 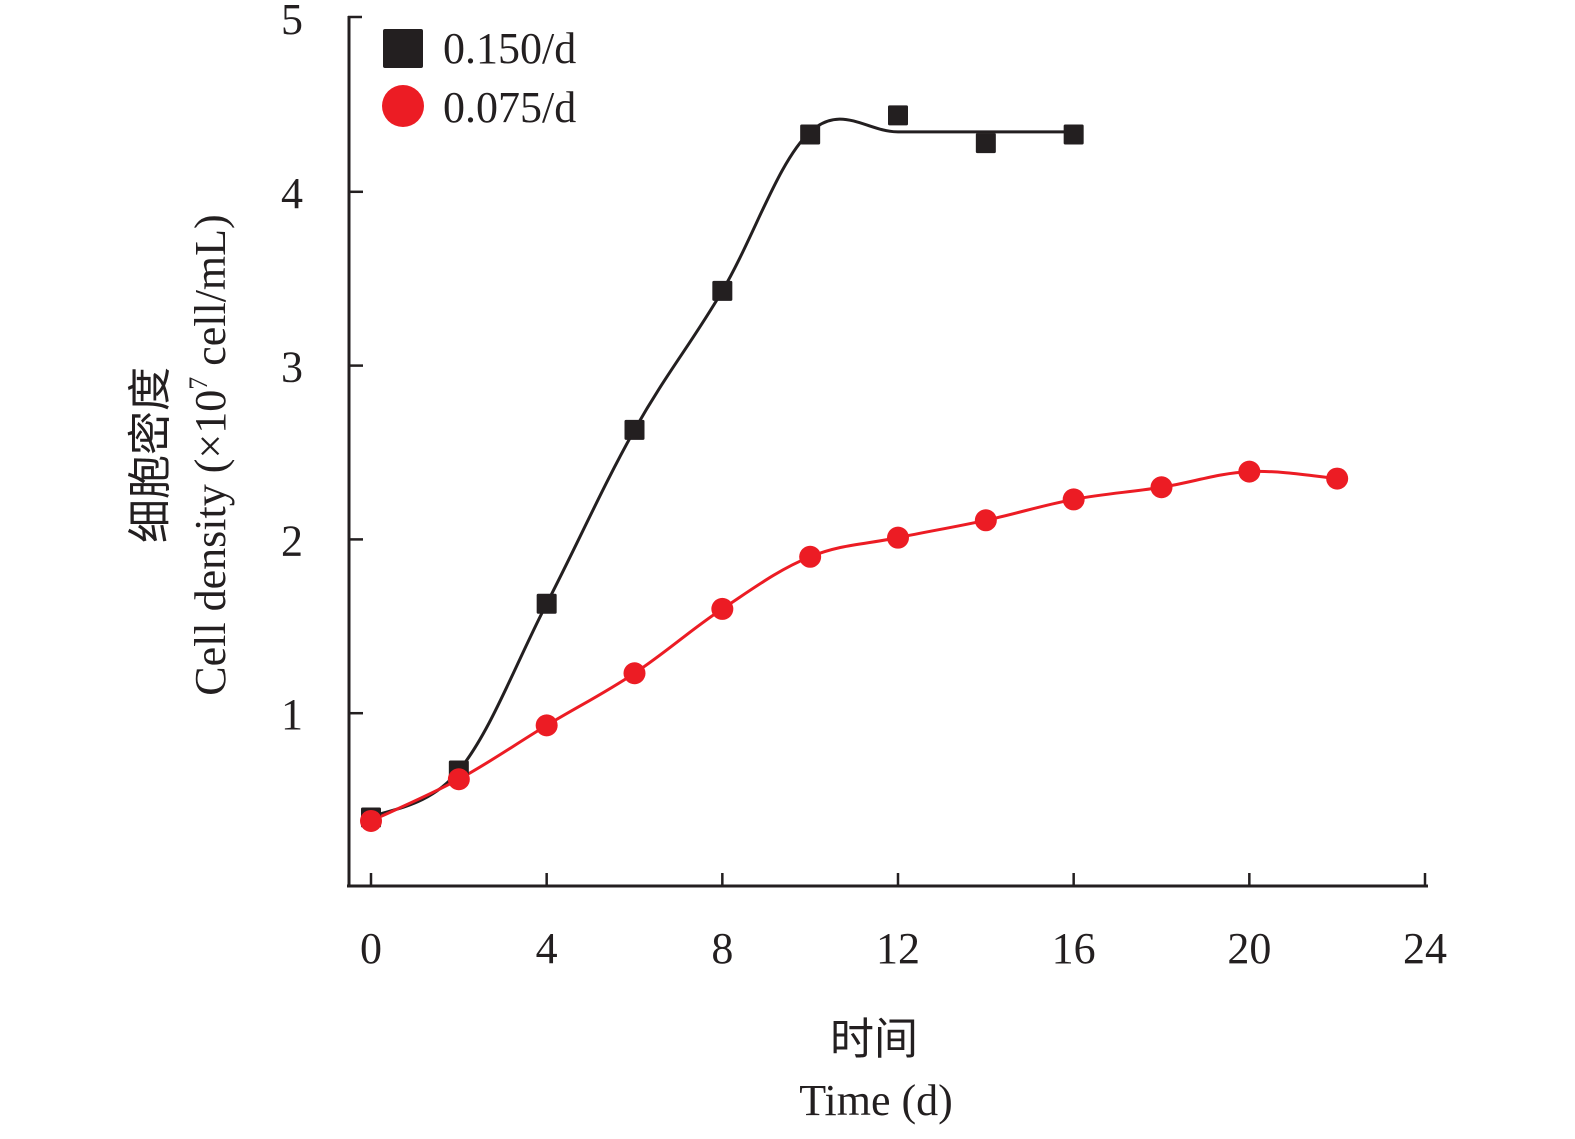 I want to click on x-tick-label: 0, so click(x=371, y=948).